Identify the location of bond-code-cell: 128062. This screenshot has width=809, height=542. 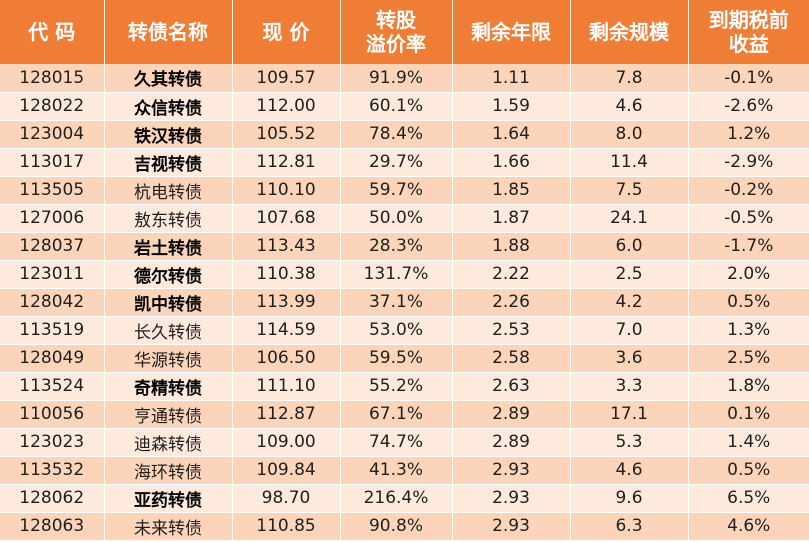
(52, 498).